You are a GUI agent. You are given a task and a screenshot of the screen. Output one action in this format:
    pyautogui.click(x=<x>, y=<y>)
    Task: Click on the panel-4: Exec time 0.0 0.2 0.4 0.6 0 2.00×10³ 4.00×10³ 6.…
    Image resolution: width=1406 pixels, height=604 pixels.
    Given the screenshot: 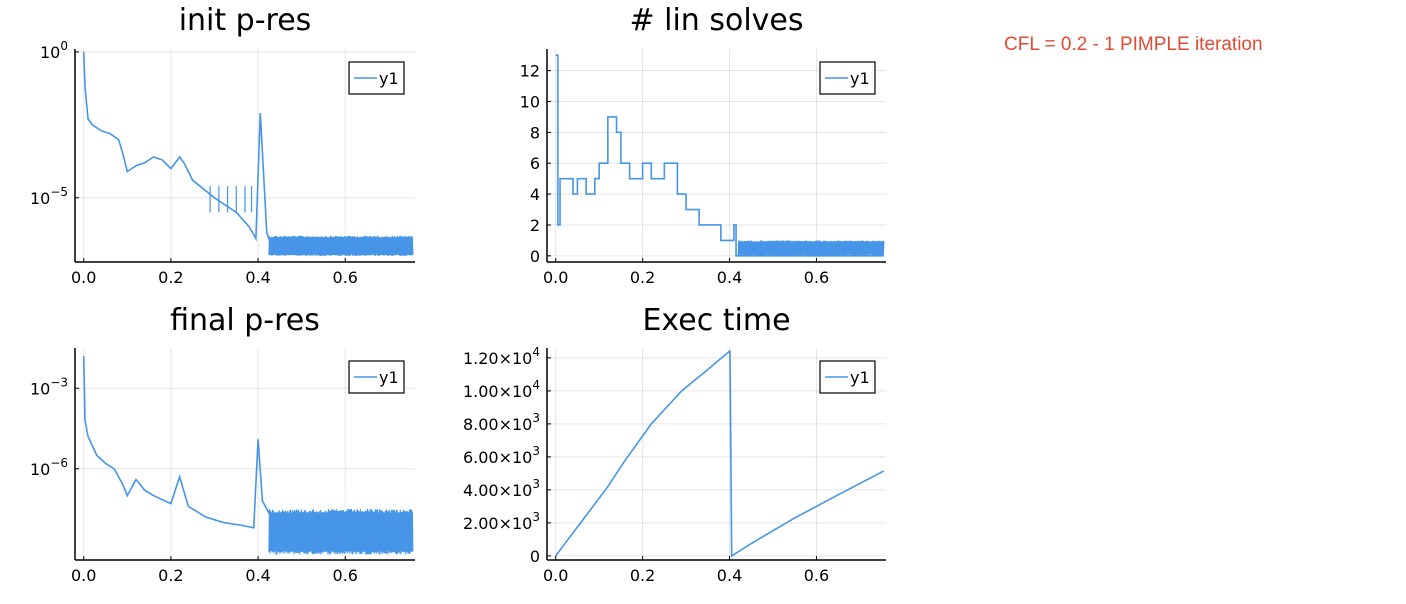 What is the action you would take?
    pyautogui.click(x=674, y=444)
    